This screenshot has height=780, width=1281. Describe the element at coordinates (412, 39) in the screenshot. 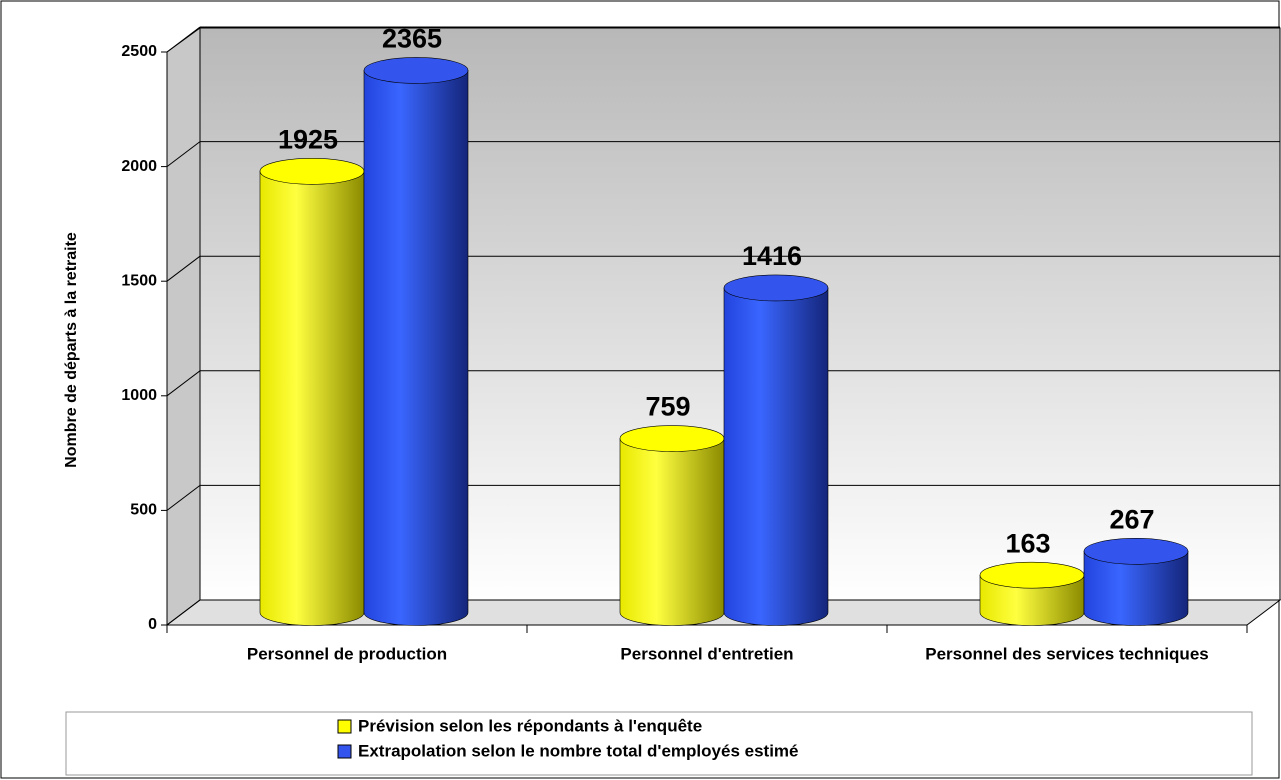

I see `data-label: 2365` at that location.